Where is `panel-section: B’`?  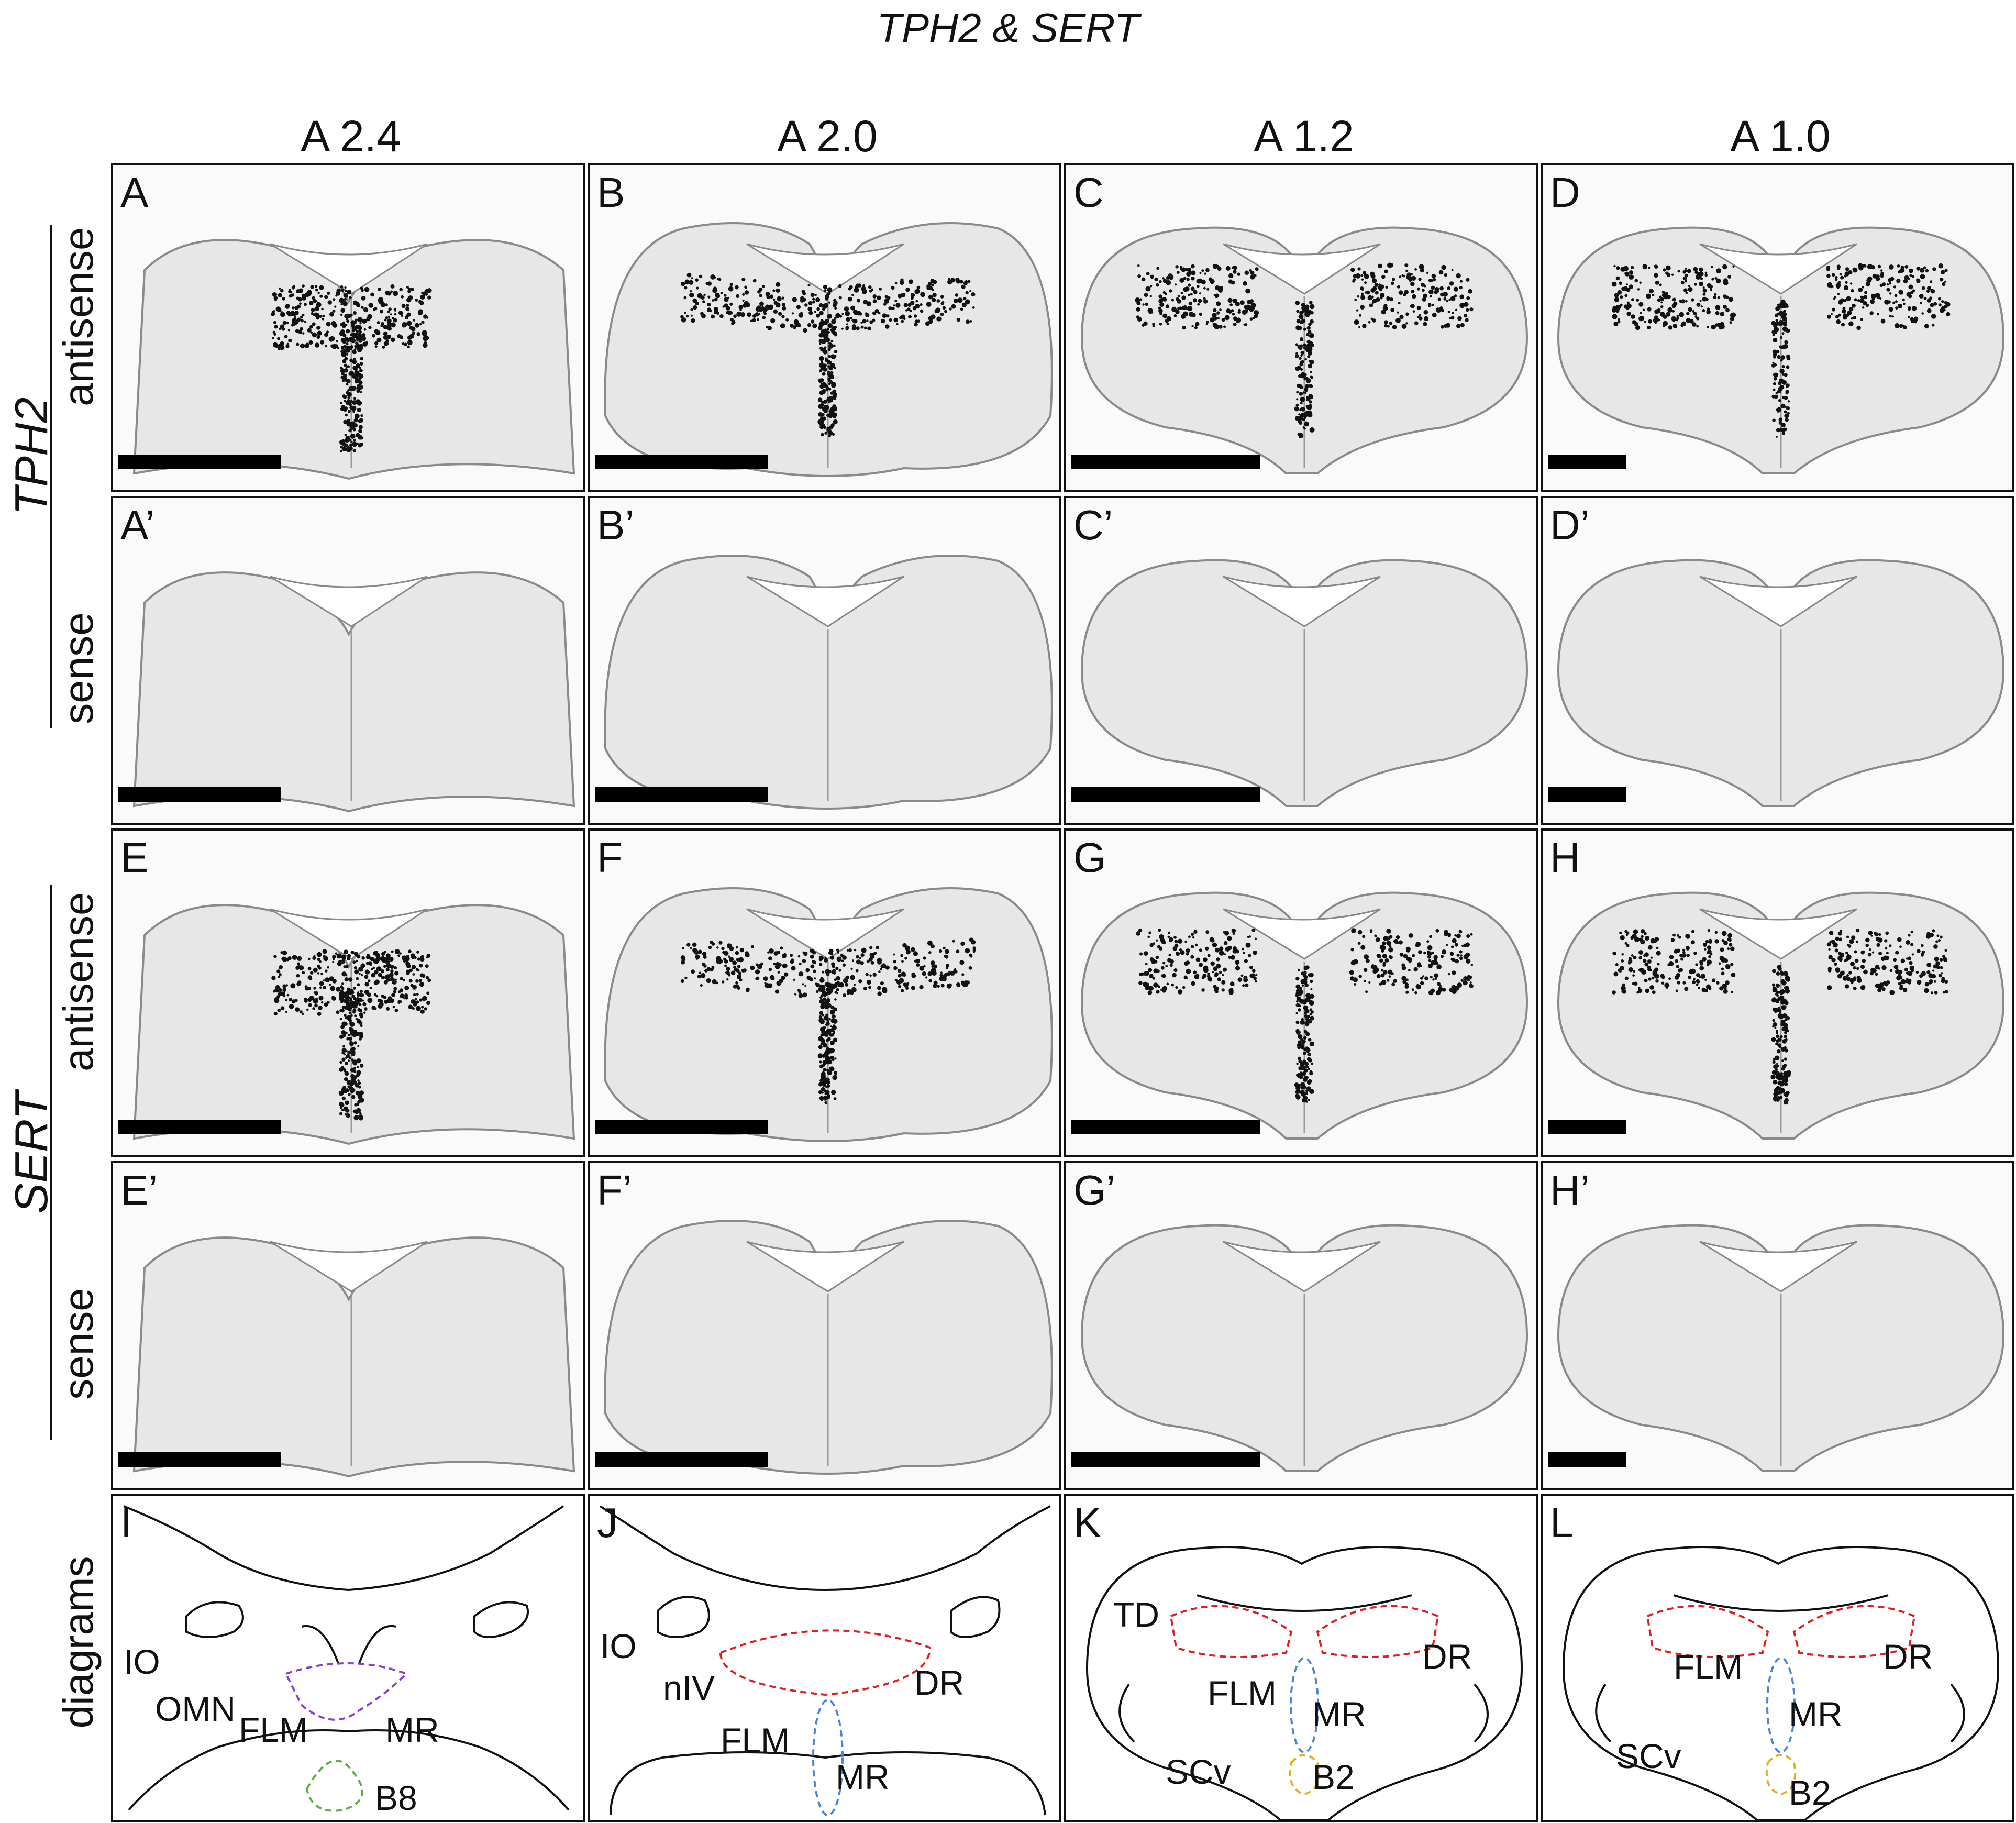 panel-section: B’ is located at coordinates (825, 661).